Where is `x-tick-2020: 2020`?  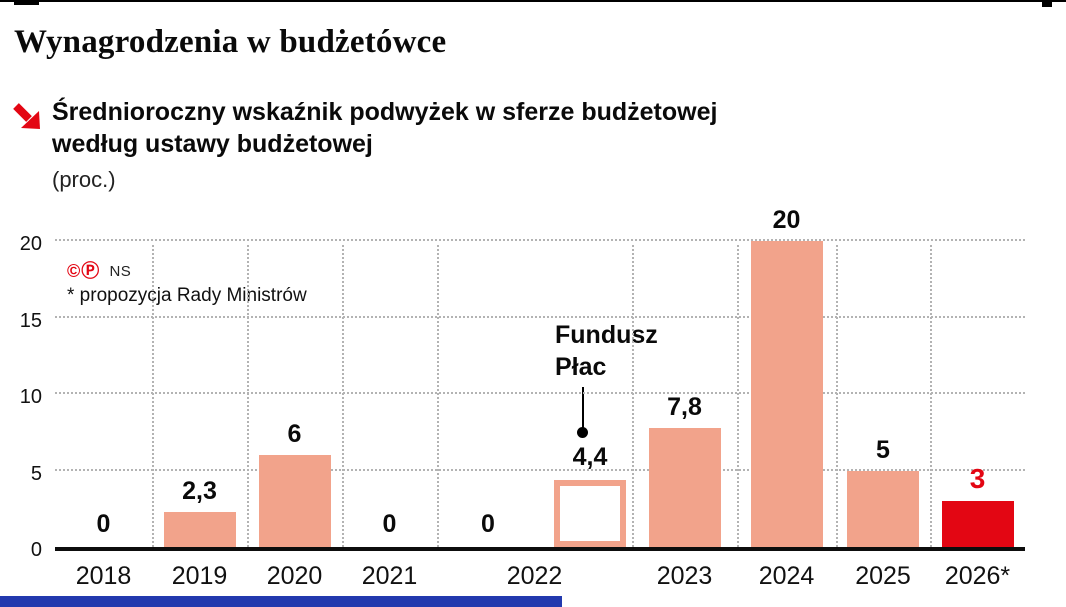
x-tick-2020: 2020 is located at coordinates (294, 576).